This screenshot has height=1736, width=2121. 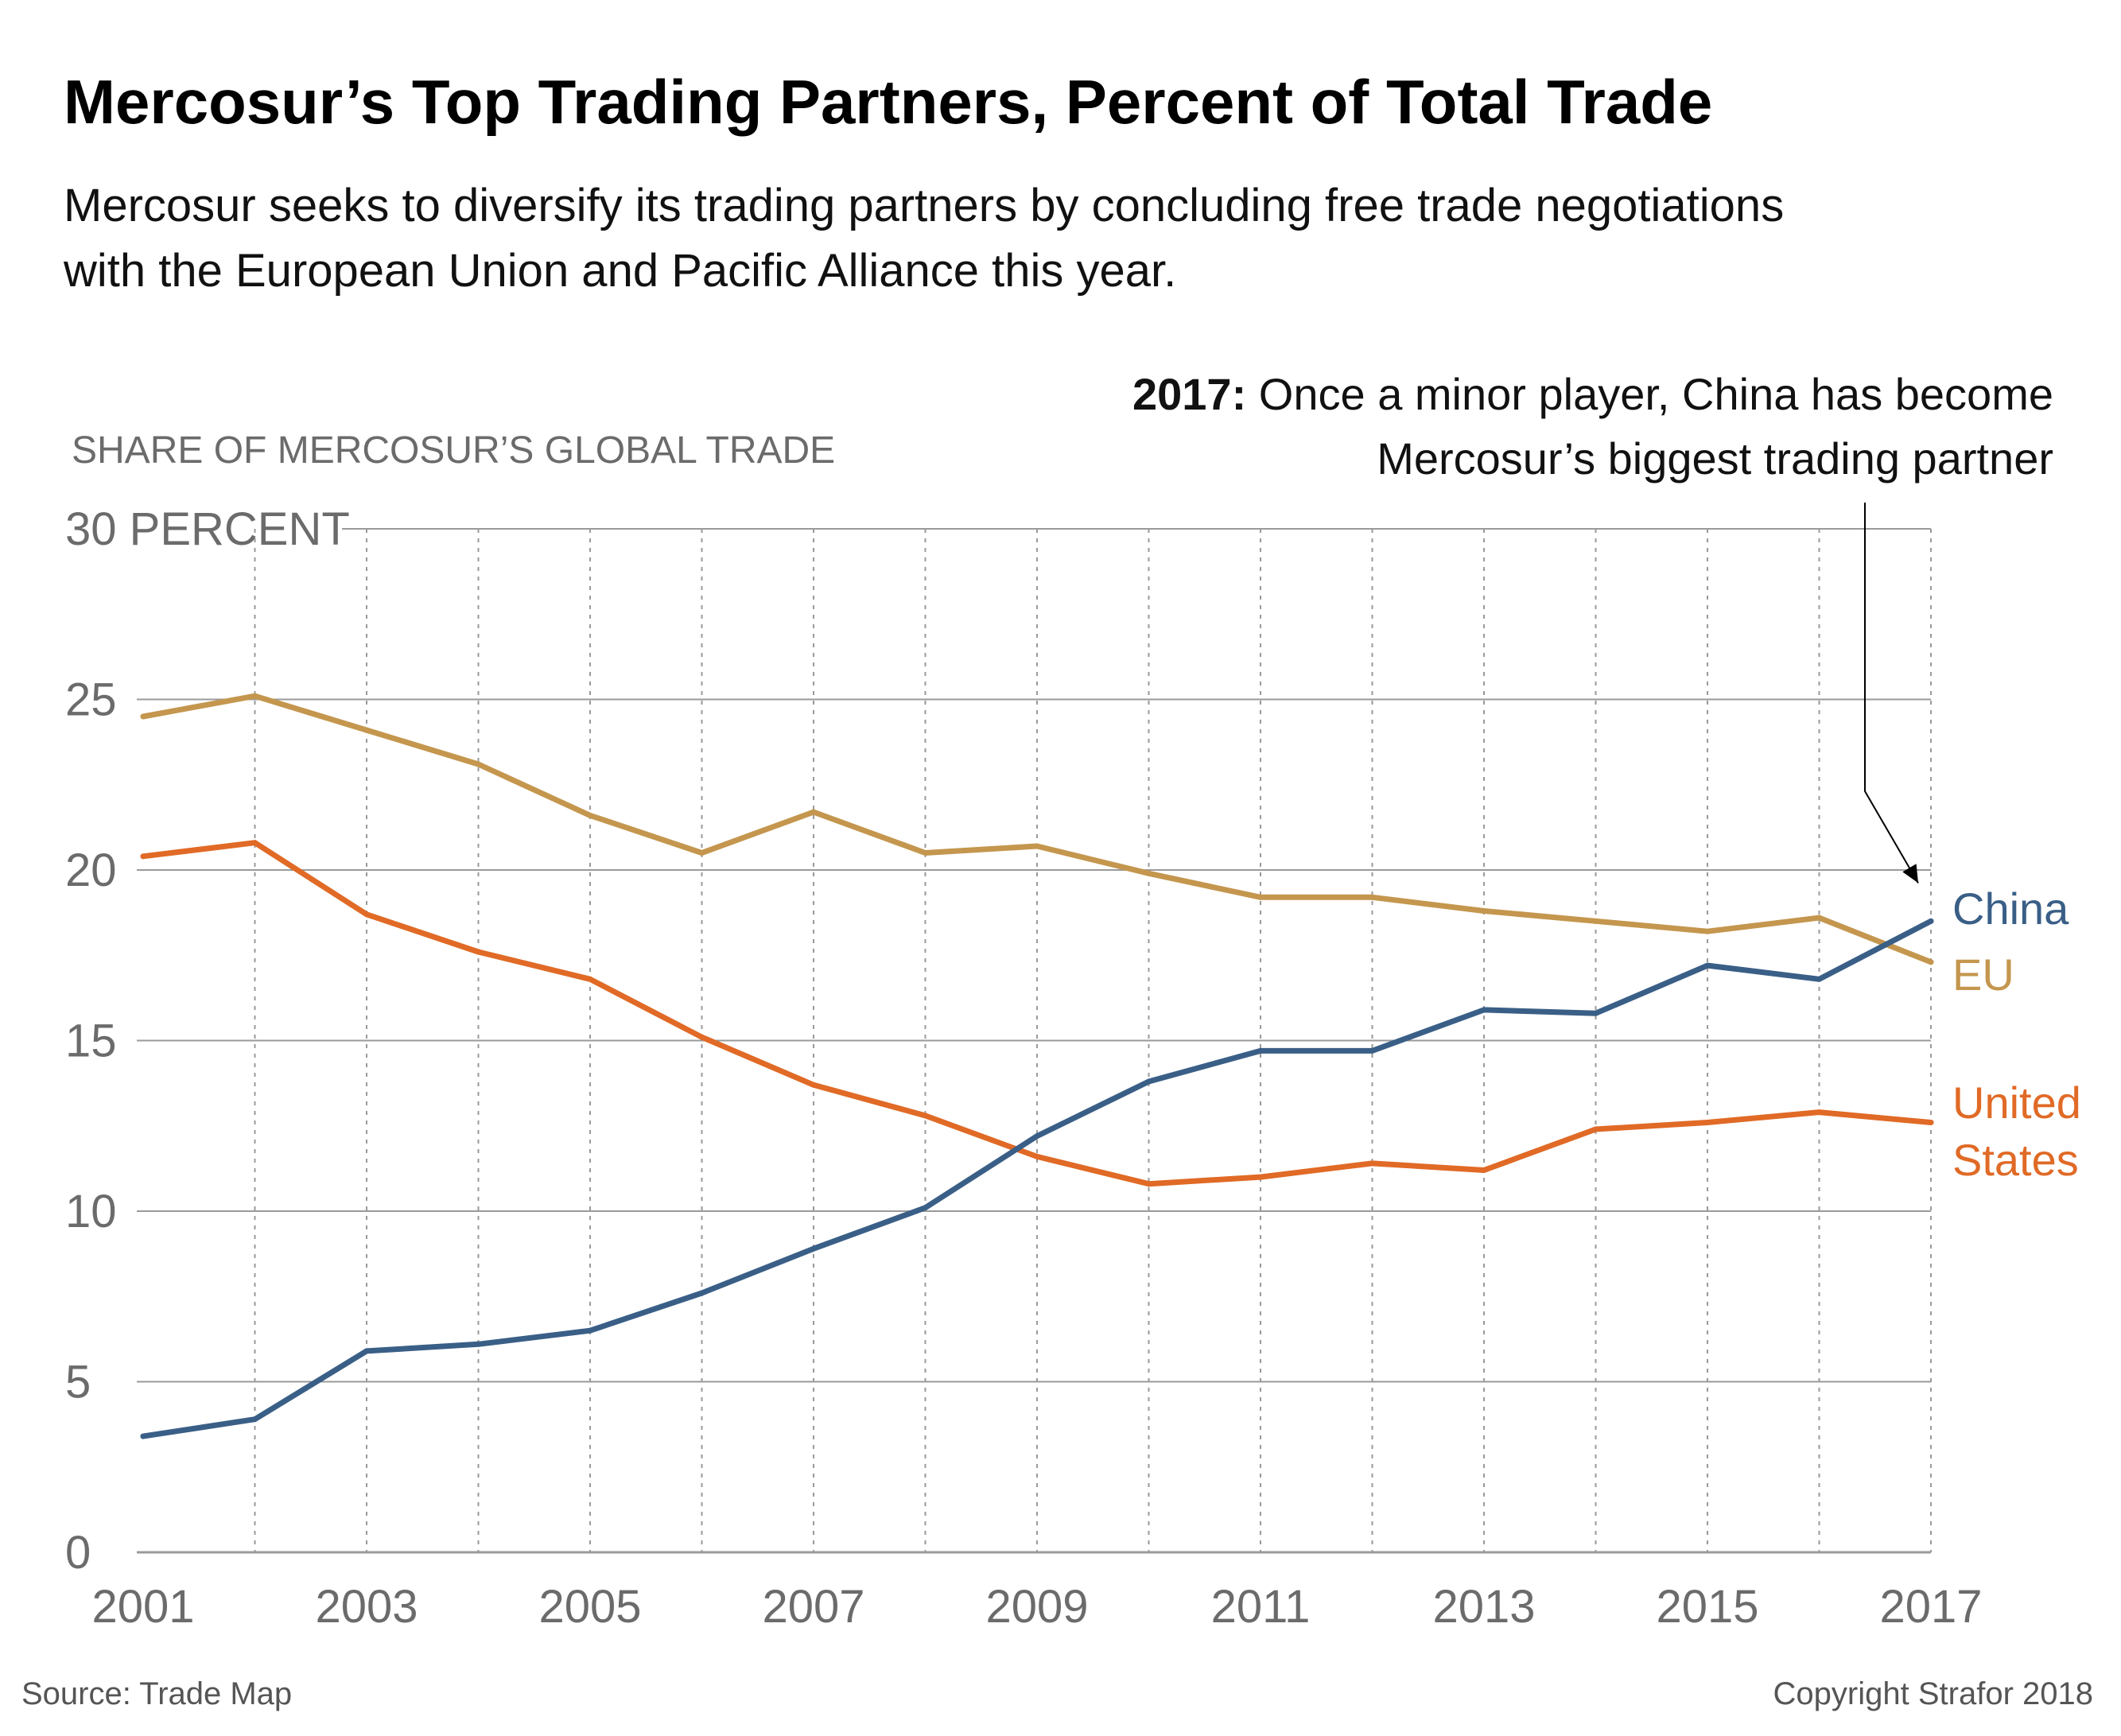 What do you see at coordinates (1037, 846) in the screenshot?
I see `data-point-eu-2009` at bounding box center [1037, 846].